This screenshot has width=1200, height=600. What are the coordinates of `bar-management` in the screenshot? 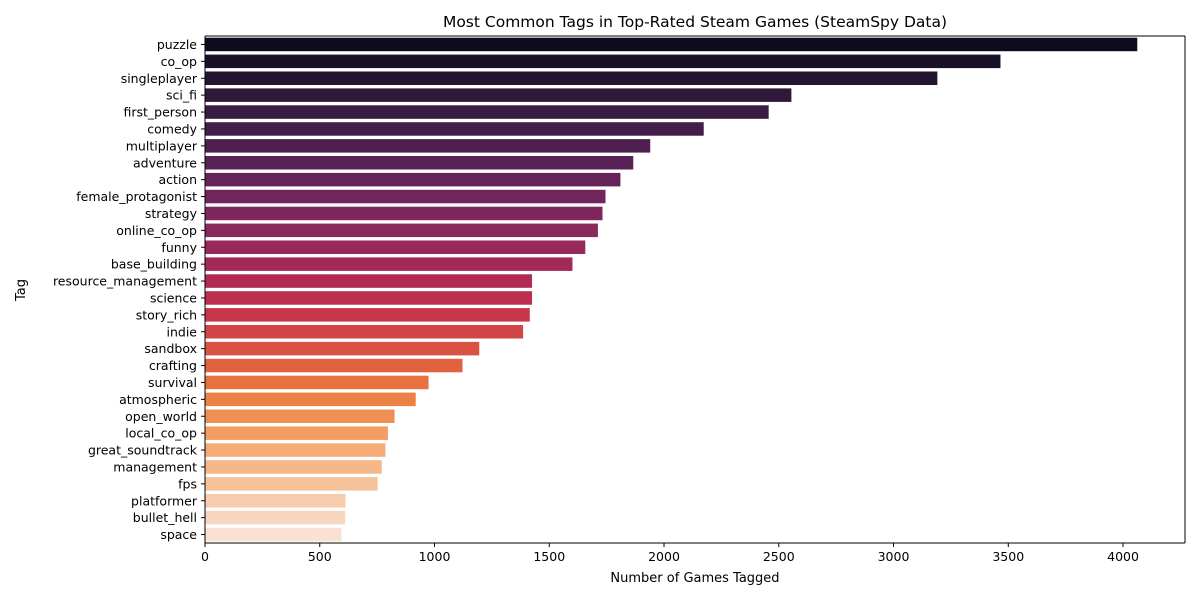 It's located at (293, 467).